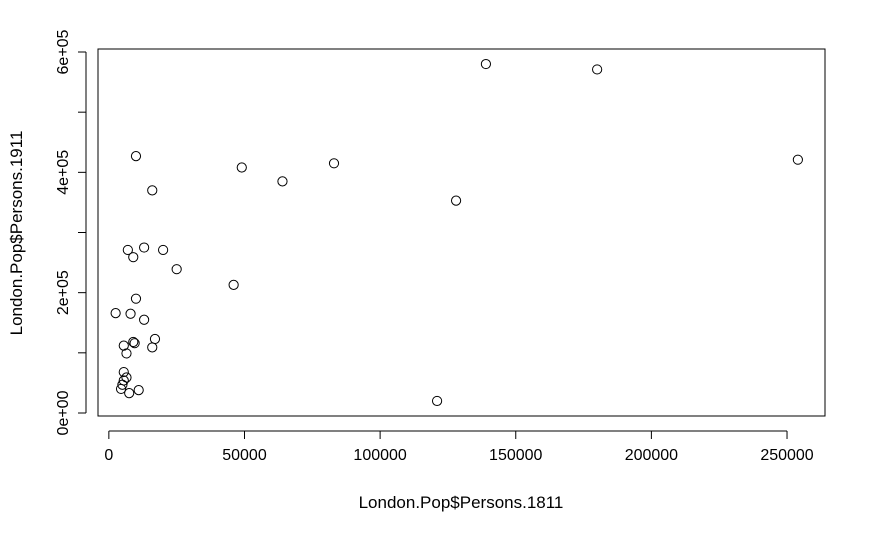 This screenshot has width=875, height=540. What do you see at coordinates (16, 233) in the screenshot?
I see `y-axis-title: London.Pop$Persons.1911` at bounding box center [16, 233].